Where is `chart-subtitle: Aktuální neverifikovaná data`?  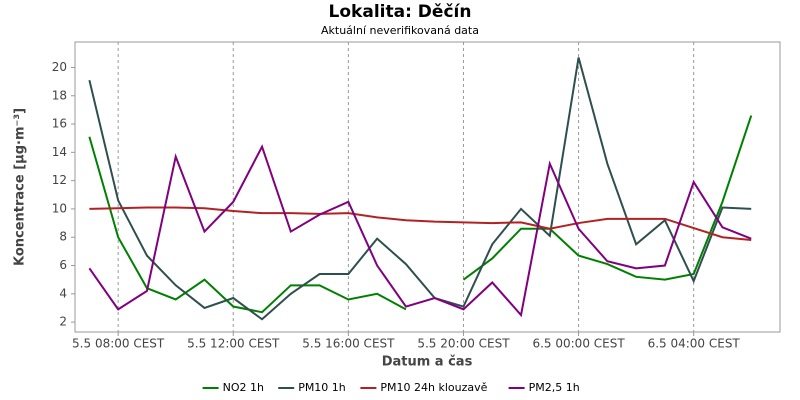
chart-subtitle: Aktuální neverifikovaná data is located at coordinates (400, 30).